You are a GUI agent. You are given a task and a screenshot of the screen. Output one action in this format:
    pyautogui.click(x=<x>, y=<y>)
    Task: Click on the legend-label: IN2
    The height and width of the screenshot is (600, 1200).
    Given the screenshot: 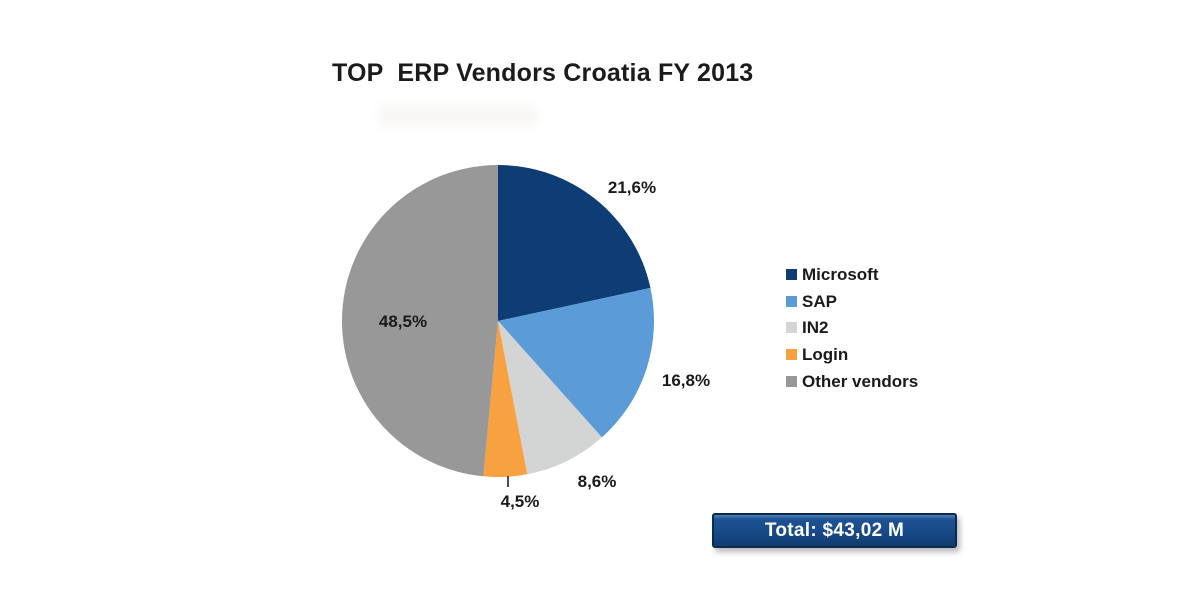 What is the action you would take?
    pyautogui.click(x=815, y=328)
    